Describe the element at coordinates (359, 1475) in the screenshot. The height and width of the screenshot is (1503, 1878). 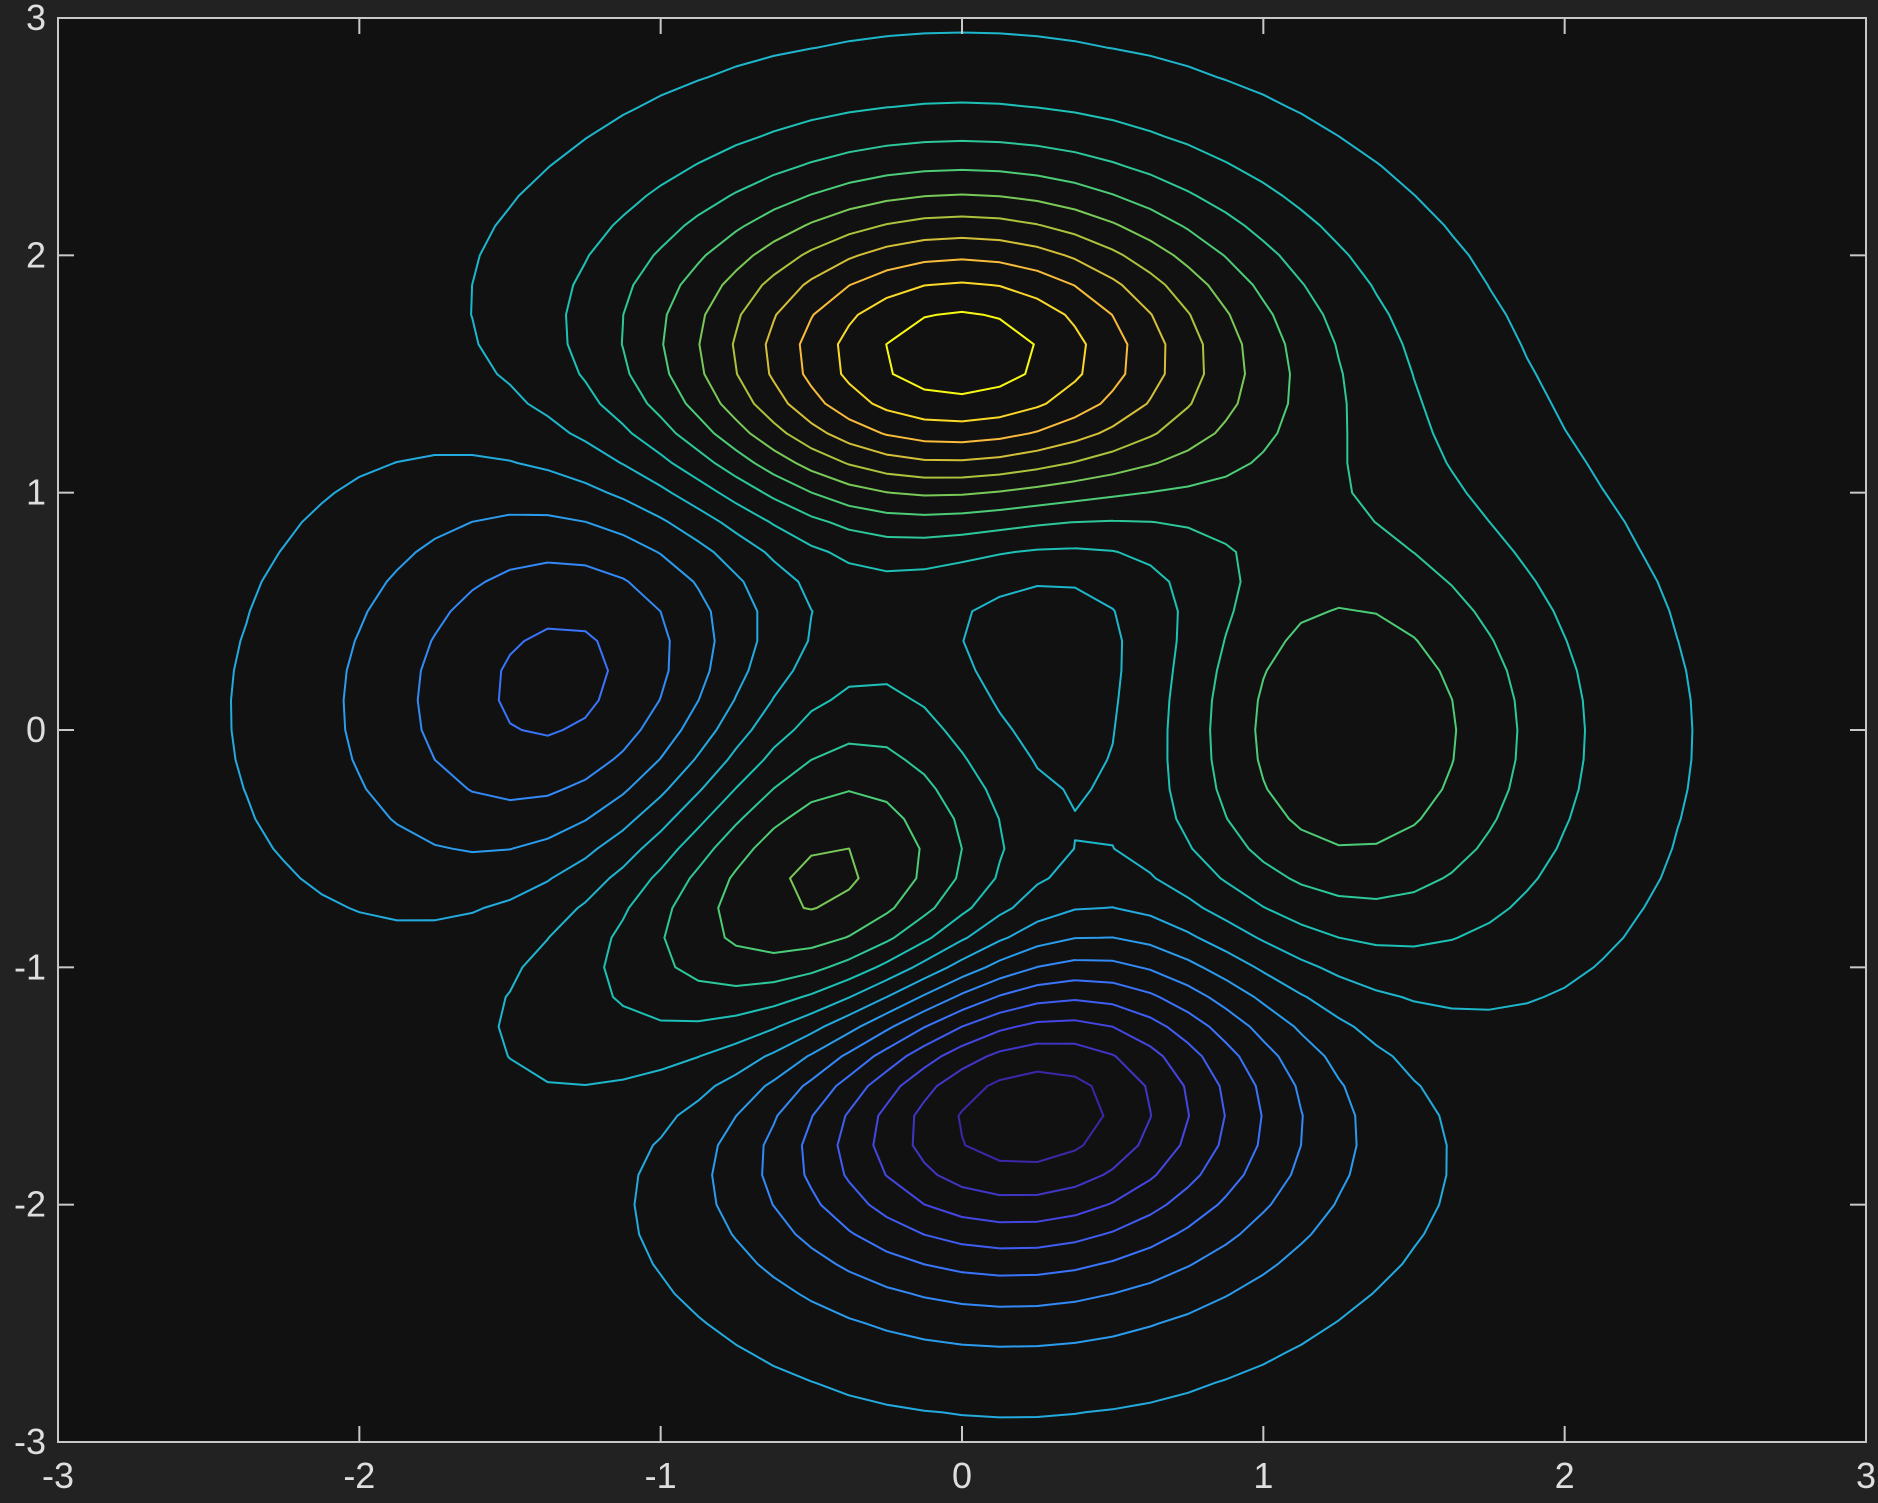
I see `x-tick-label: -2` at that location.